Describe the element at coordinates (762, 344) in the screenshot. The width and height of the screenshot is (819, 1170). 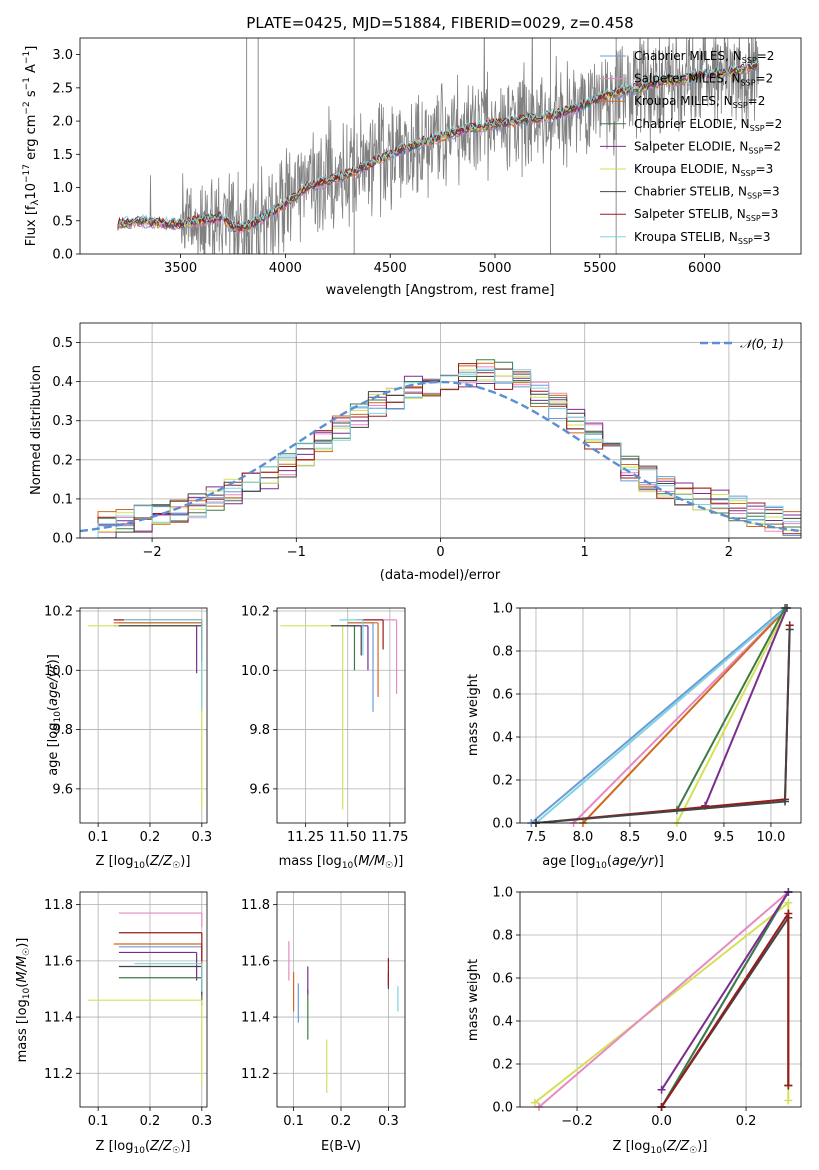
I see `residual-legend-label: 𝒩(0, 1)` at that location.